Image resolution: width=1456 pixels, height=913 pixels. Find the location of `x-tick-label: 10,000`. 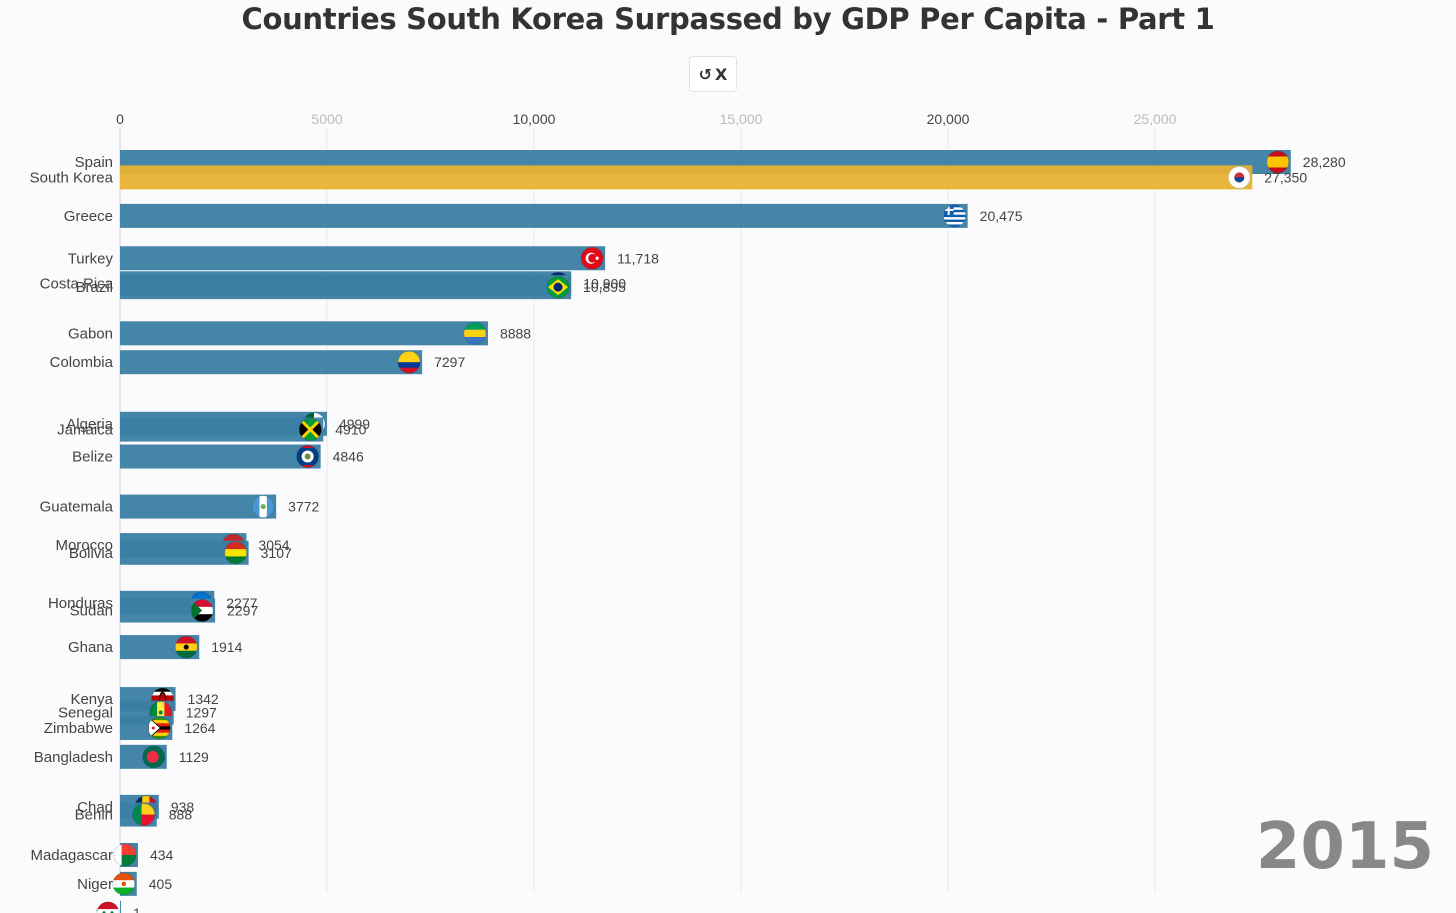

x-tick-label: 10,000 is located at coordinates (534, 119).